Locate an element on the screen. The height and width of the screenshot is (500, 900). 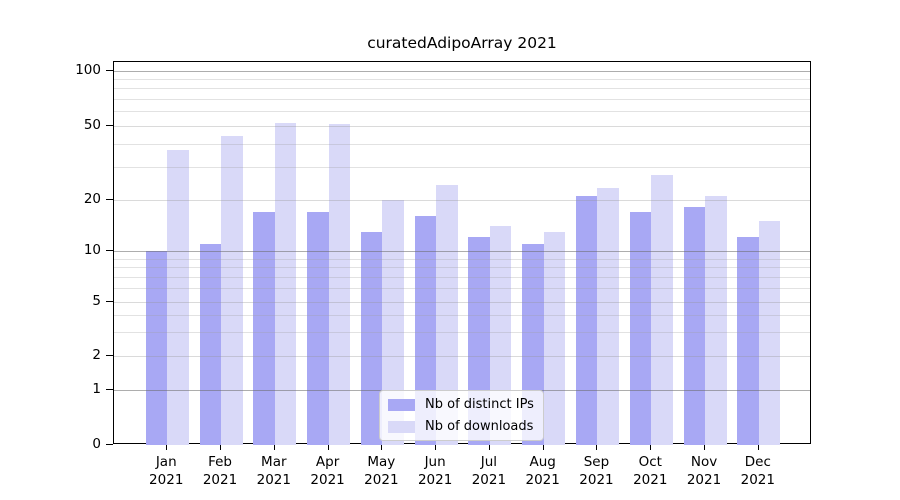
x-tick-month: Mar is located at coordinates (274, 462).